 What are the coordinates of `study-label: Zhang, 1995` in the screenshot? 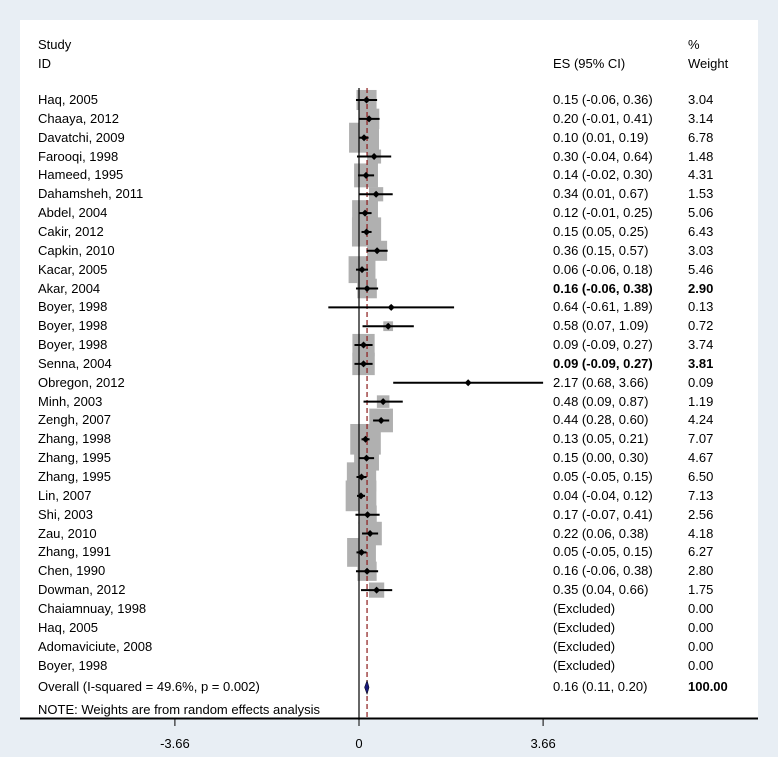 It's located at (75, 476).